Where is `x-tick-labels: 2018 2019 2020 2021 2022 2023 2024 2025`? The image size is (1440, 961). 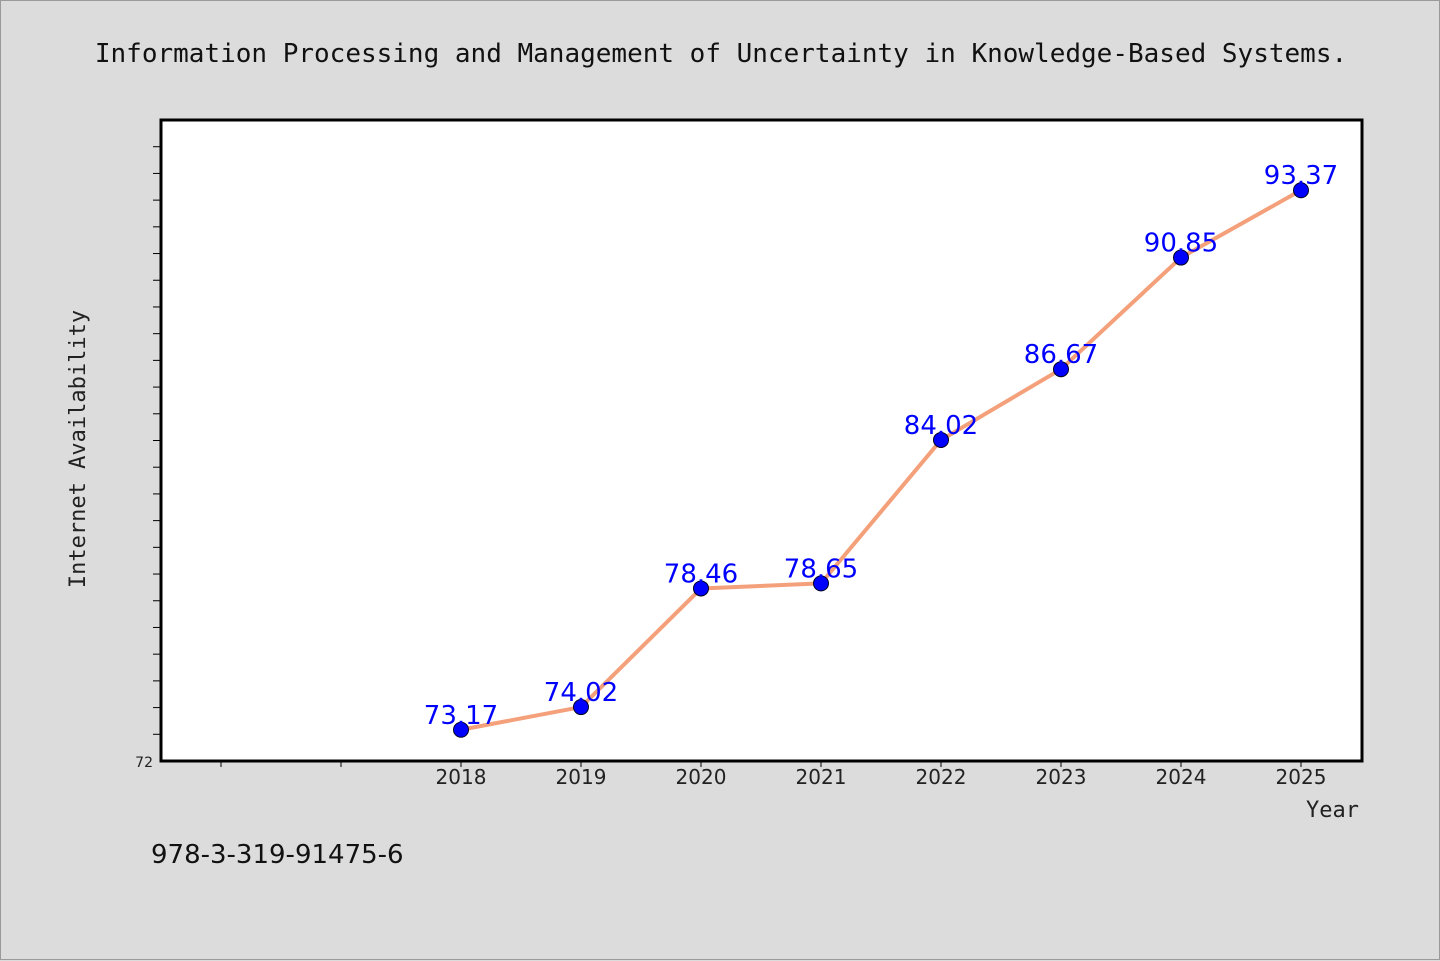
x-tick-labels: 2018 2019 2020 2021 2022 2023 2024 2025 is located at coordinates (881, 777).